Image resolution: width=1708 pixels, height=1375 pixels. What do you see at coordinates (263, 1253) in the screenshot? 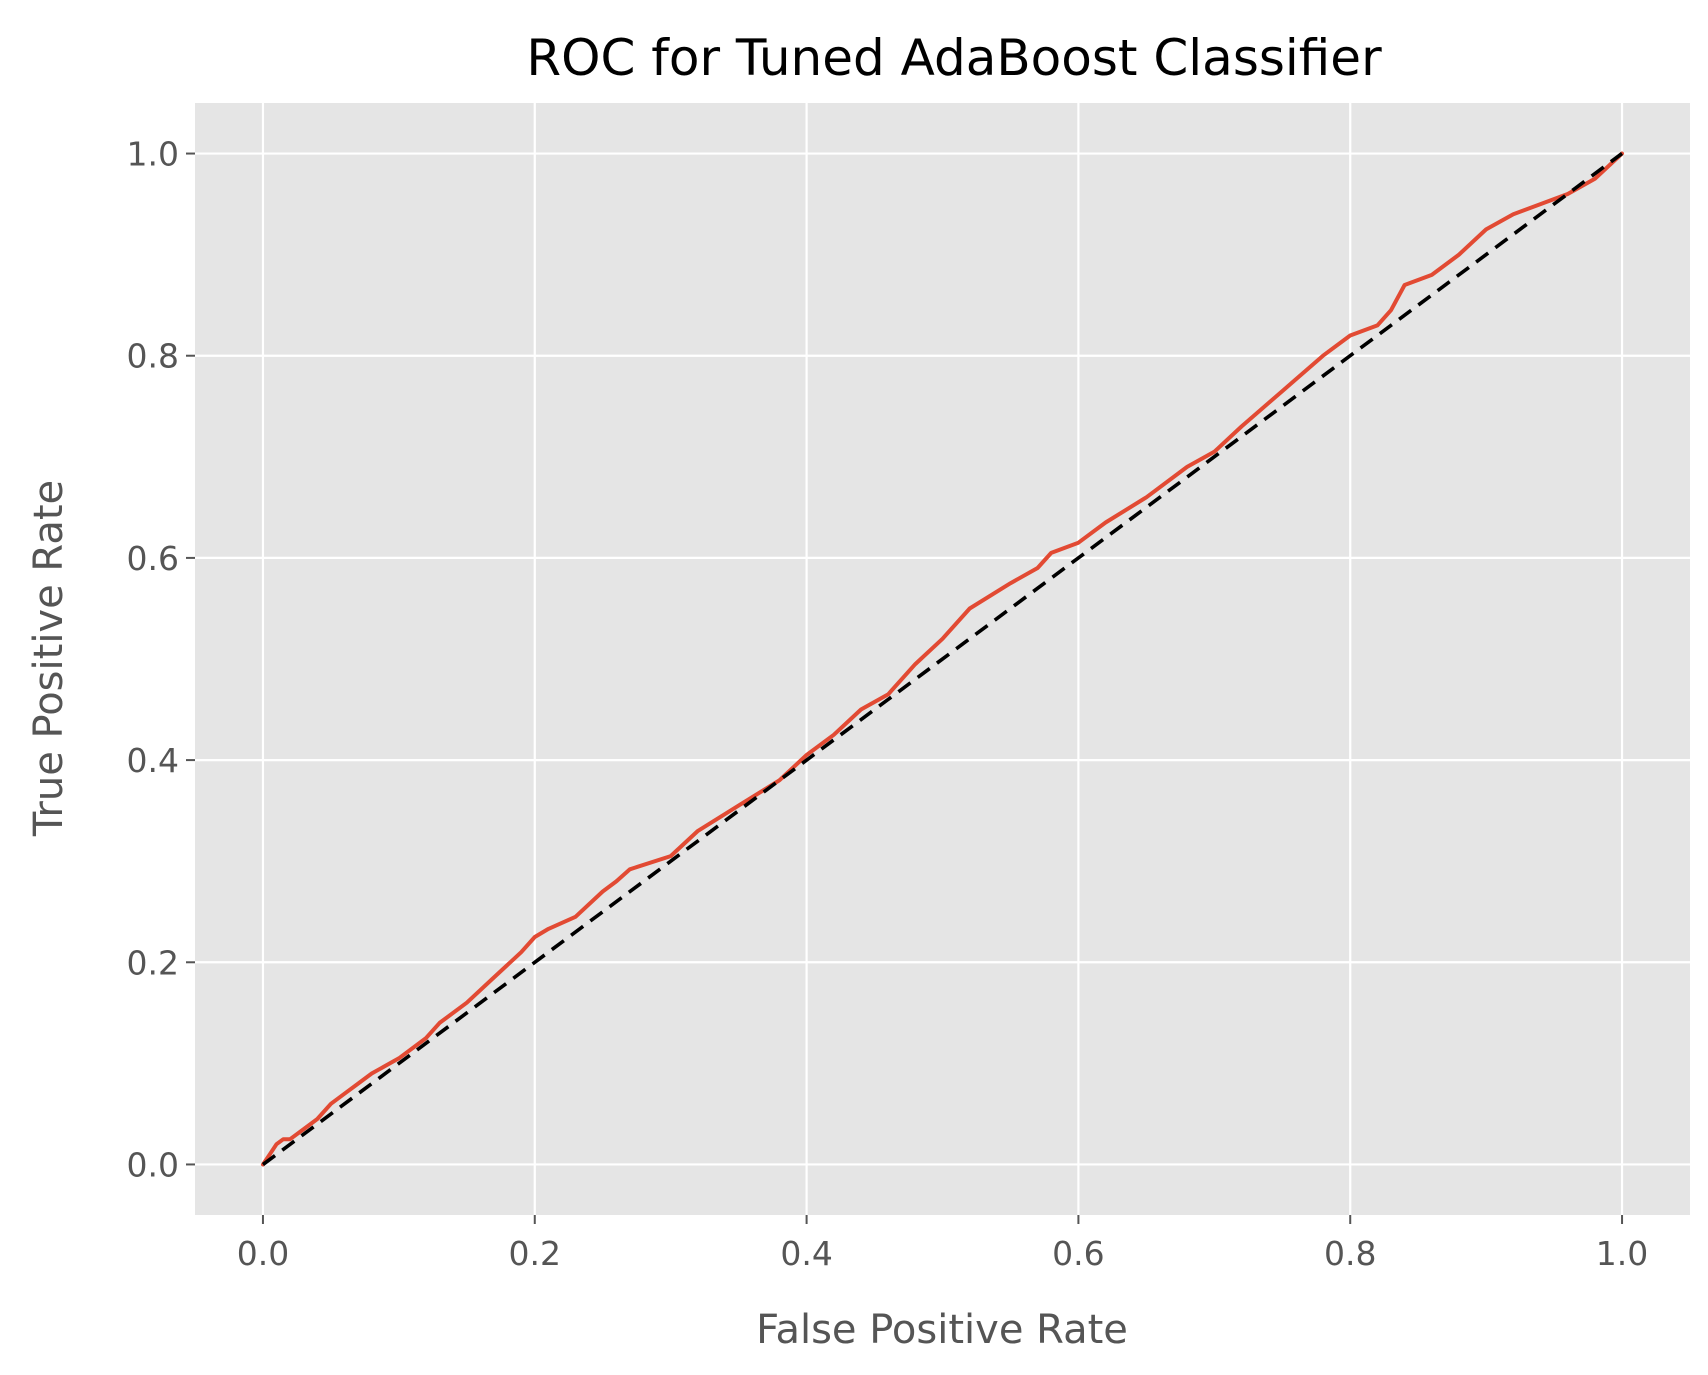
I see `x-tick-label: 0.0` at bounding box center [263, 1253].